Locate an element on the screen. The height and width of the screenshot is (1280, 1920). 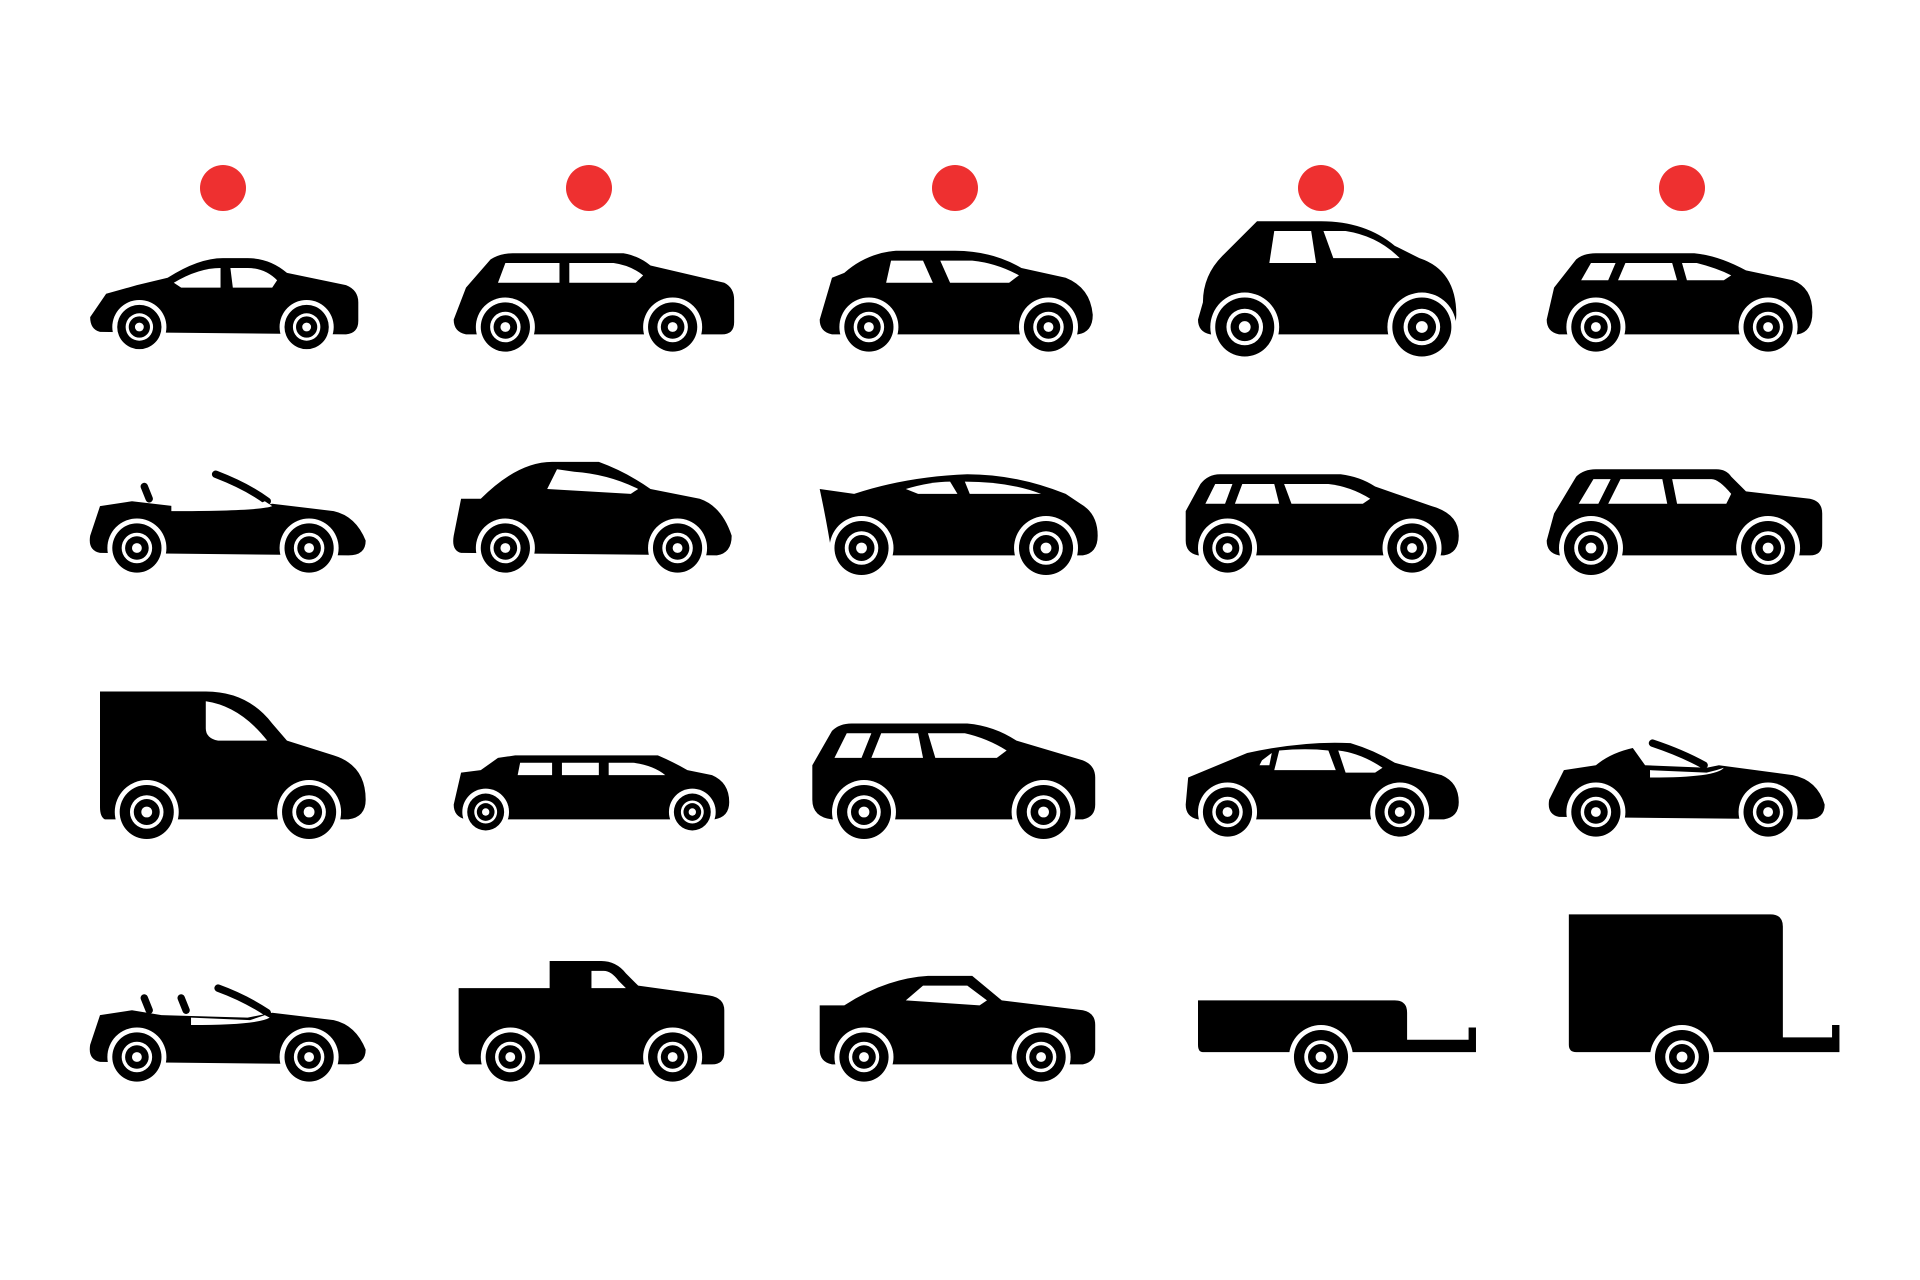
box-trailer-icon is located at coordinates (1704, 1001).